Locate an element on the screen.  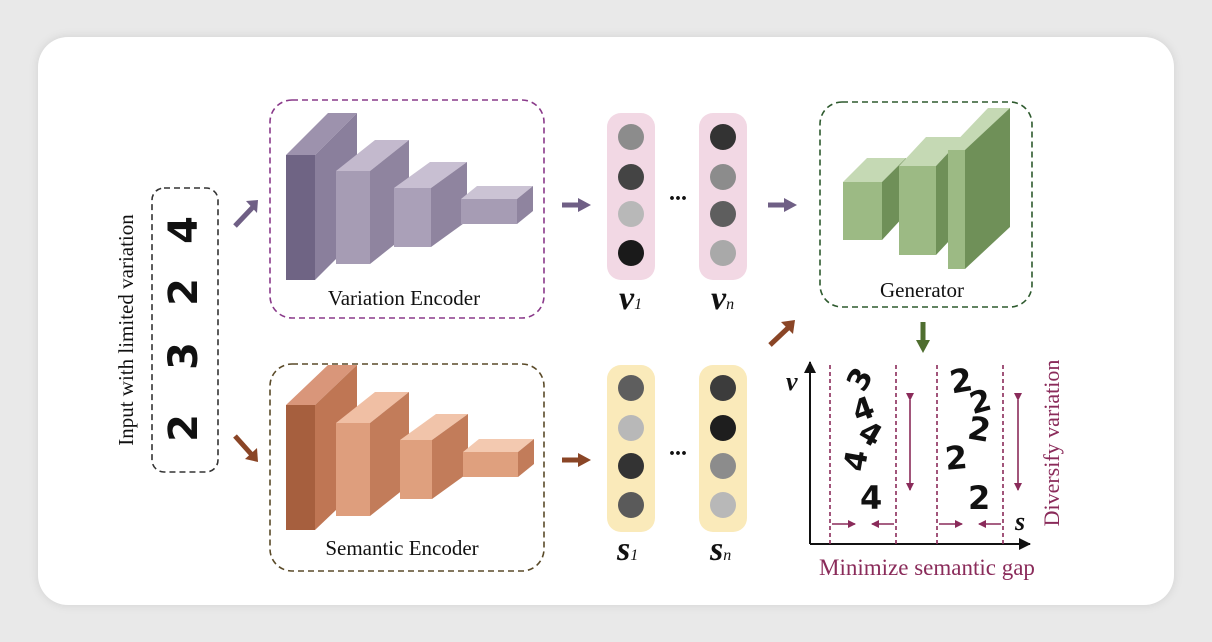
generator: Generator is located at coordinates (926, 204).